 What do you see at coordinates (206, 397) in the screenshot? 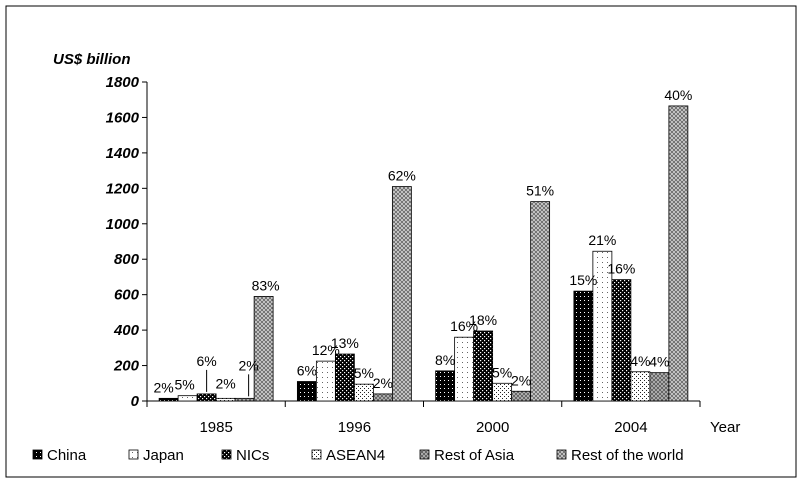
I see `bar-nics-1985` at bounding box center [206, 397].